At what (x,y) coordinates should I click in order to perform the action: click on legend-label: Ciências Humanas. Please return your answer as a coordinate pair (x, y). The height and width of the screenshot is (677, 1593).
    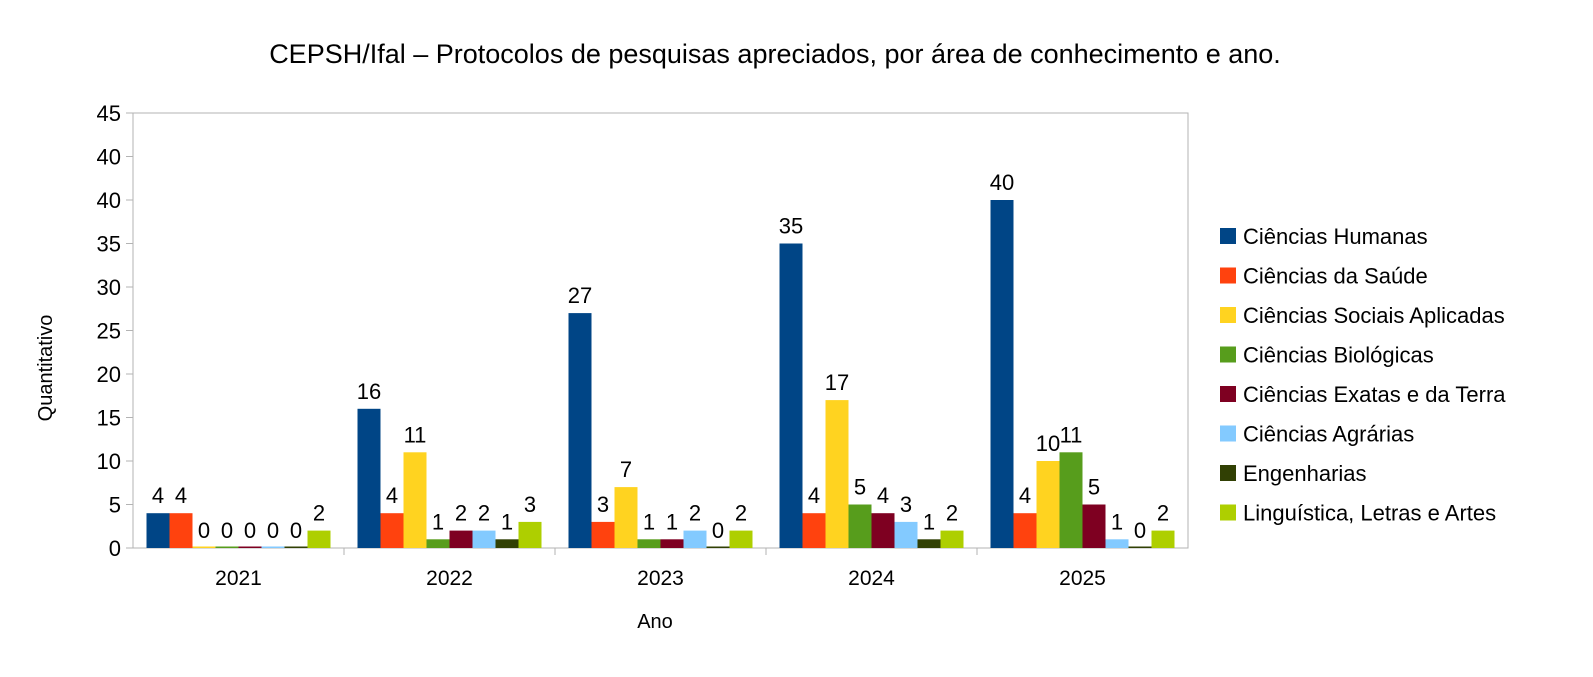
    Looking at the image, I should click on (1335, 236).